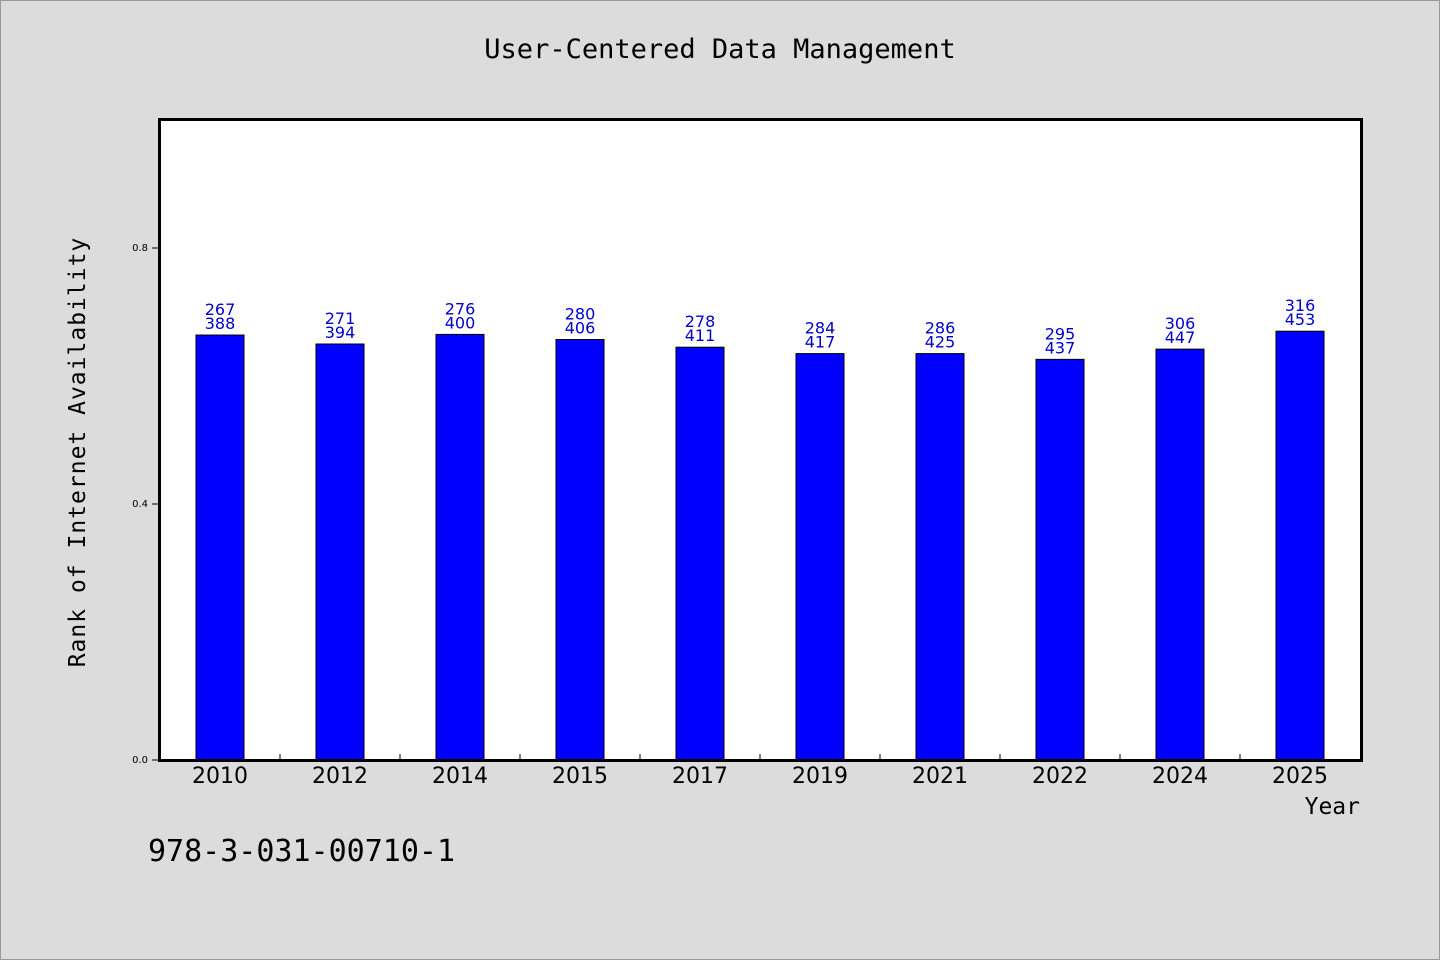 This screenshot has height=960, width=1440. What do you see at coordinates (1060, 333) in the screenshot?
I see `data-label-top-2022: 295` at bounding box center [1060, 333].